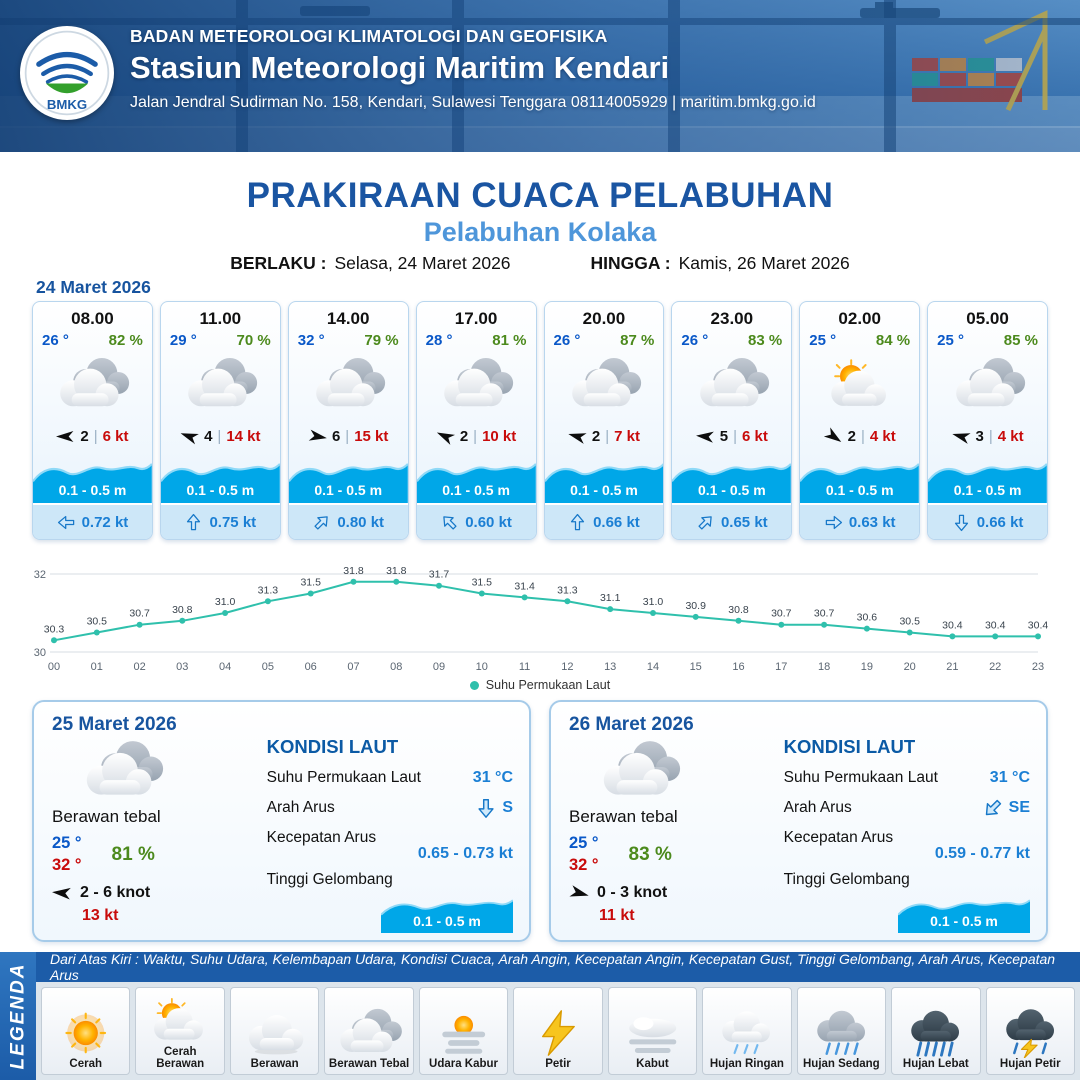  I want to click on legend-title: LEGENDA, so click(17, 1016).